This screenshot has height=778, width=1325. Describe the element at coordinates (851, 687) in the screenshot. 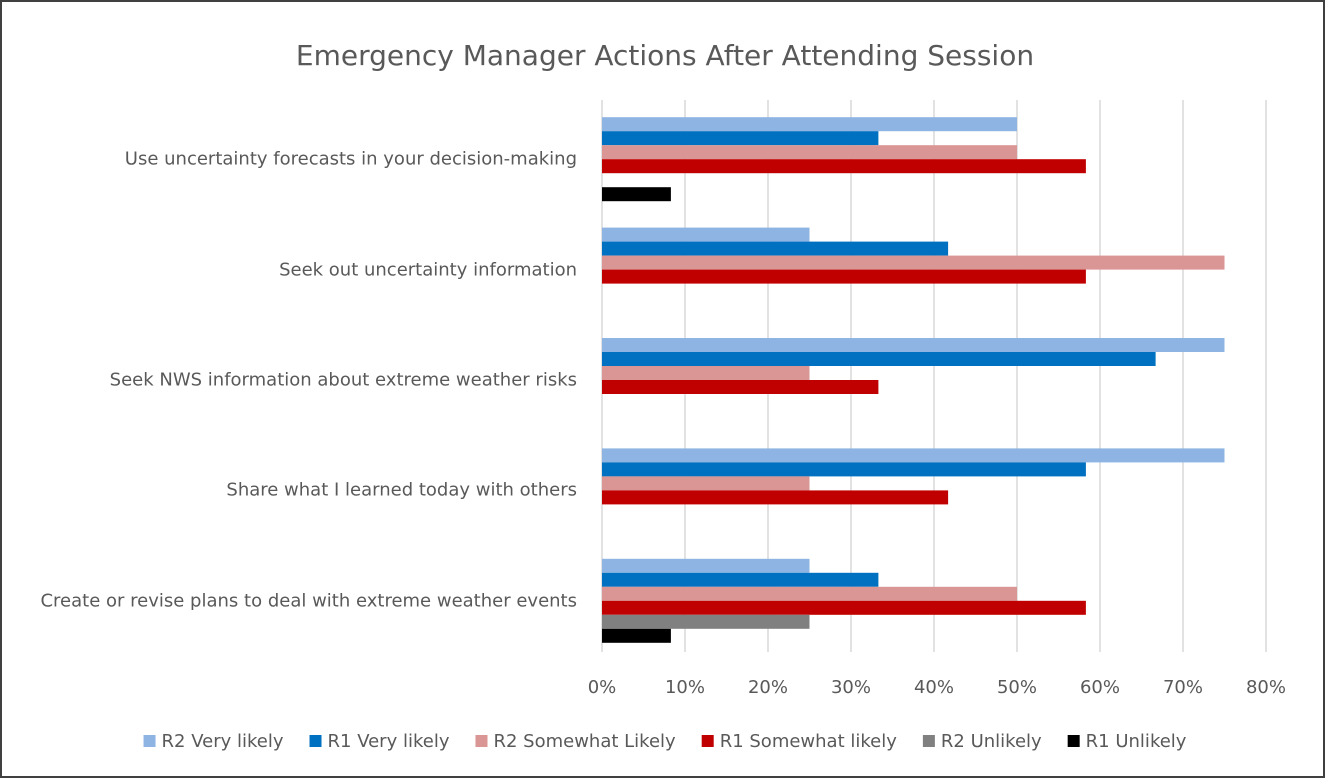

I see `x-tick-label: 30%` at that location.